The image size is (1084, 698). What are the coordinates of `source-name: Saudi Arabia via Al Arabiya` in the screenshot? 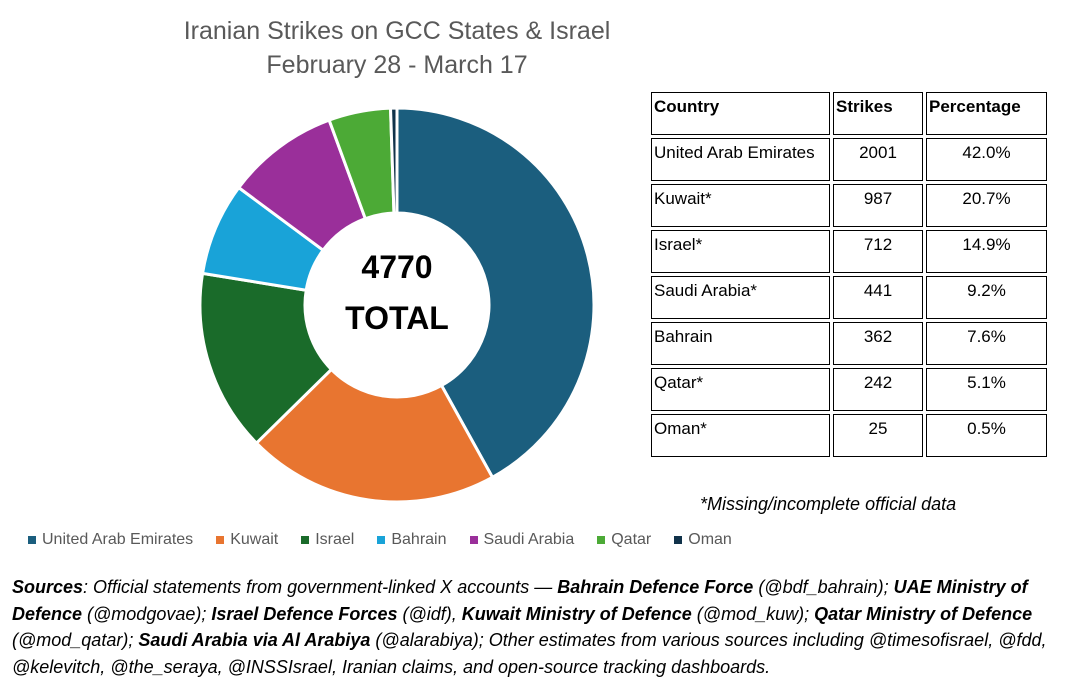 It's located at (254, 640).